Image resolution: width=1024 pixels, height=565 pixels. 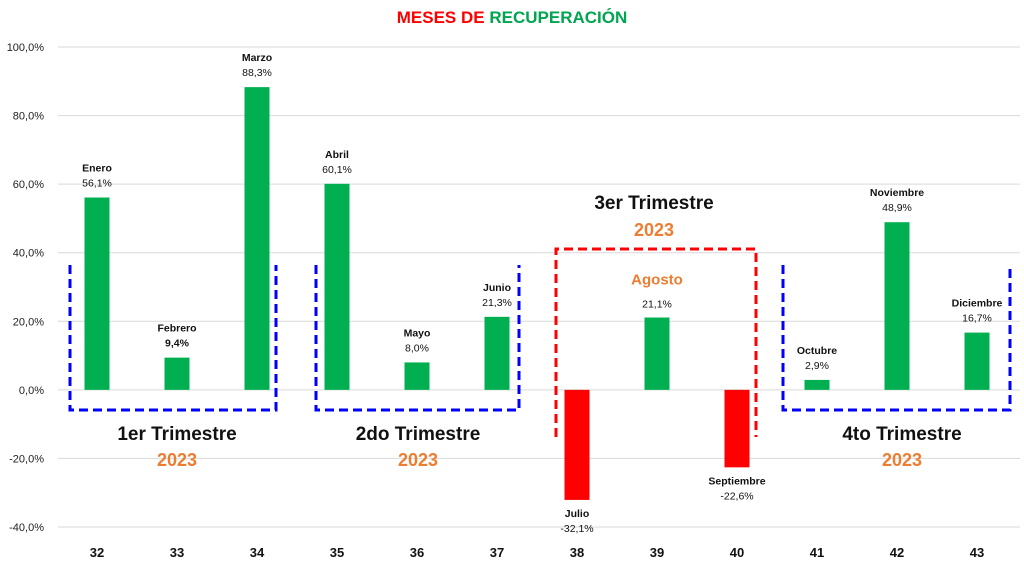 I want to click on y-tick-label: 80,0%, so click(x=28, y=117).